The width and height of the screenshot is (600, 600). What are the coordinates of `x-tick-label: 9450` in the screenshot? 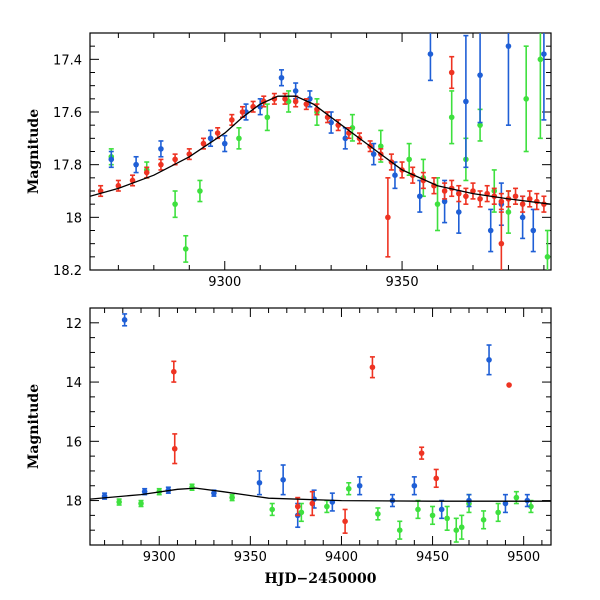 It's located at (432, 557).